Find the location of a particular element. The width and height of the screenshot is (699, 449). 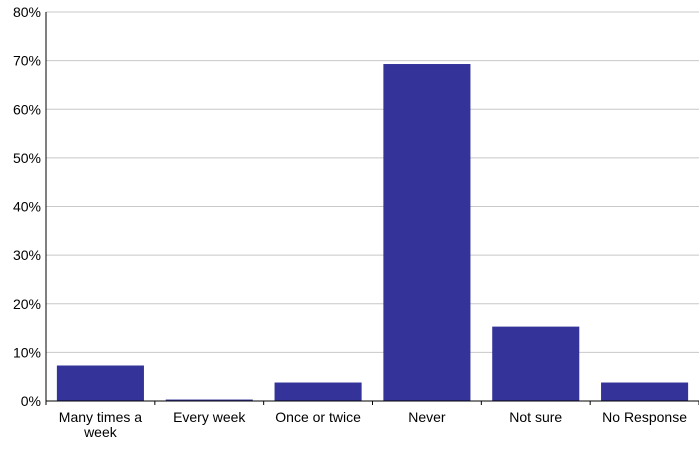

x-tick-label: No Response is located at coordinates (644, 417).